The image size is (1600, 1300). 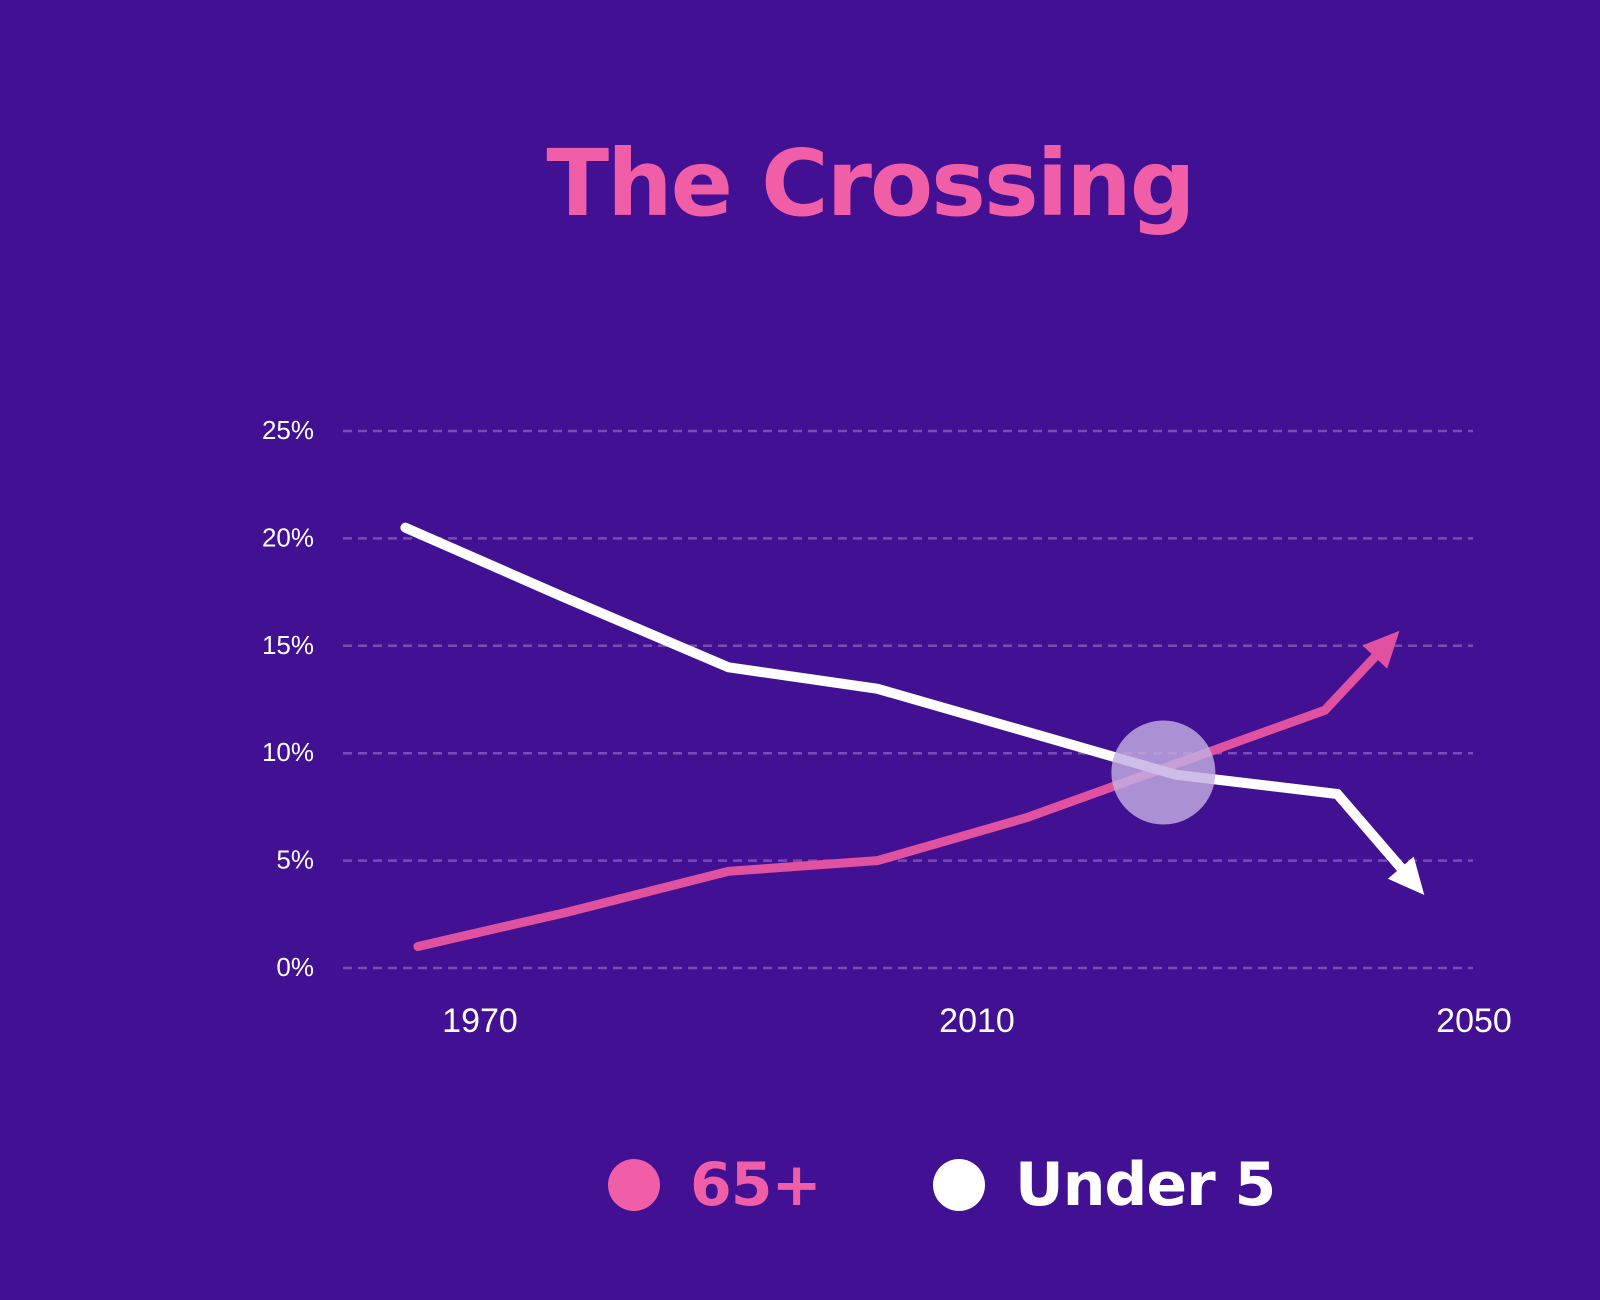 I want to click on legend: 65+ Under 5, so click(x=800, y=1185).